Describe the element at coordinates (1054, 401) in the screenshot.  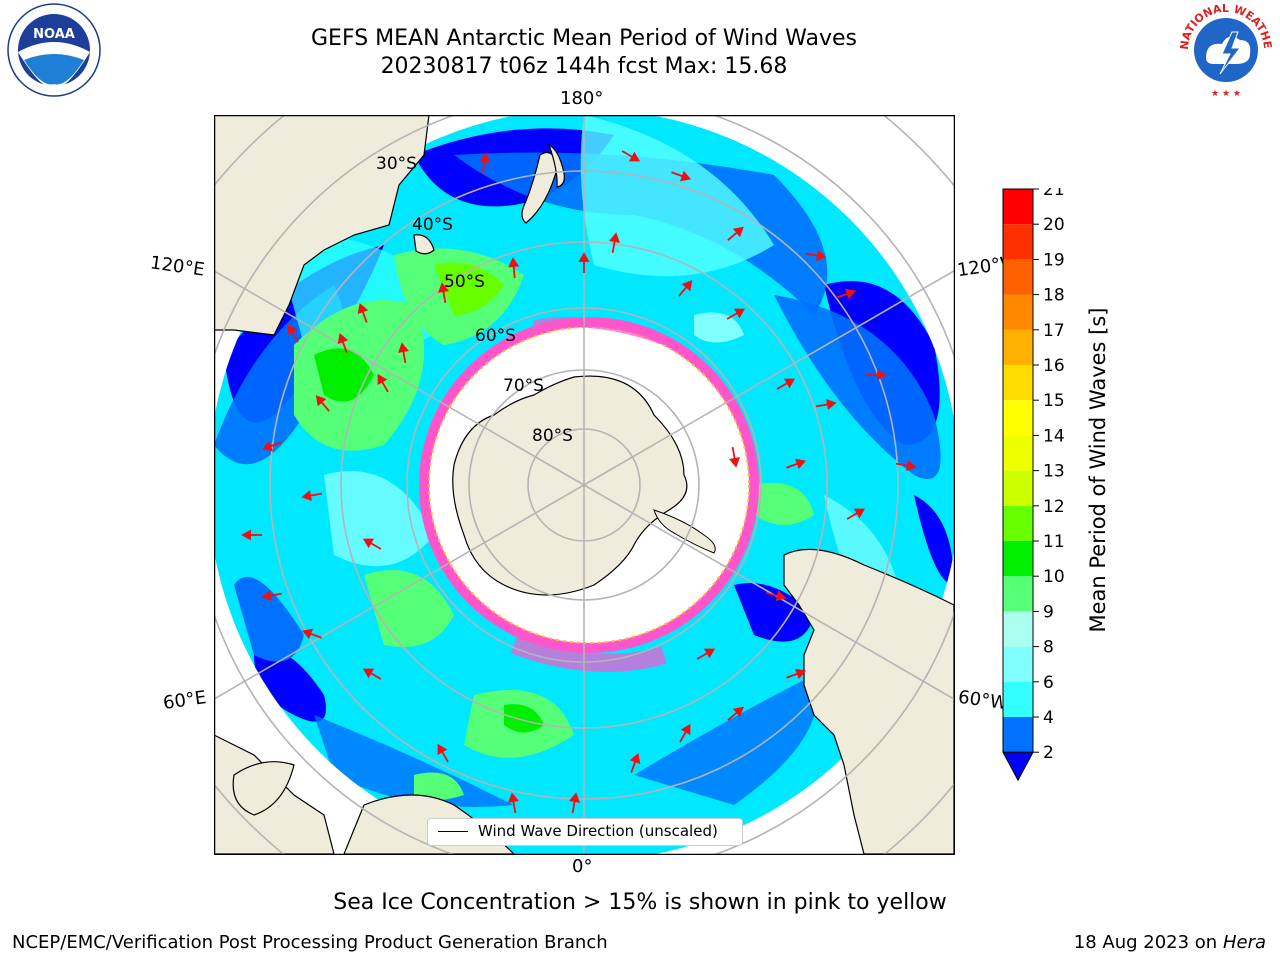
I see `colorbar-tick-label: 15` at that location.